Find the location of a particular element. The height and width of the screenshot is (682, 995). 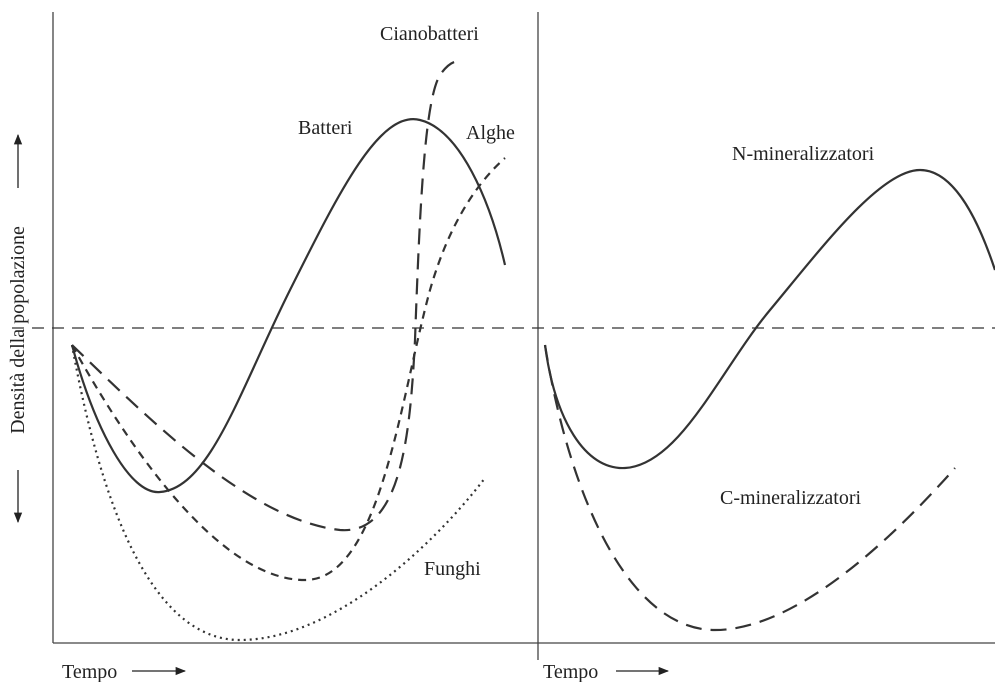

y-label: Densità della popolazione is located at coordinates (18, 330).